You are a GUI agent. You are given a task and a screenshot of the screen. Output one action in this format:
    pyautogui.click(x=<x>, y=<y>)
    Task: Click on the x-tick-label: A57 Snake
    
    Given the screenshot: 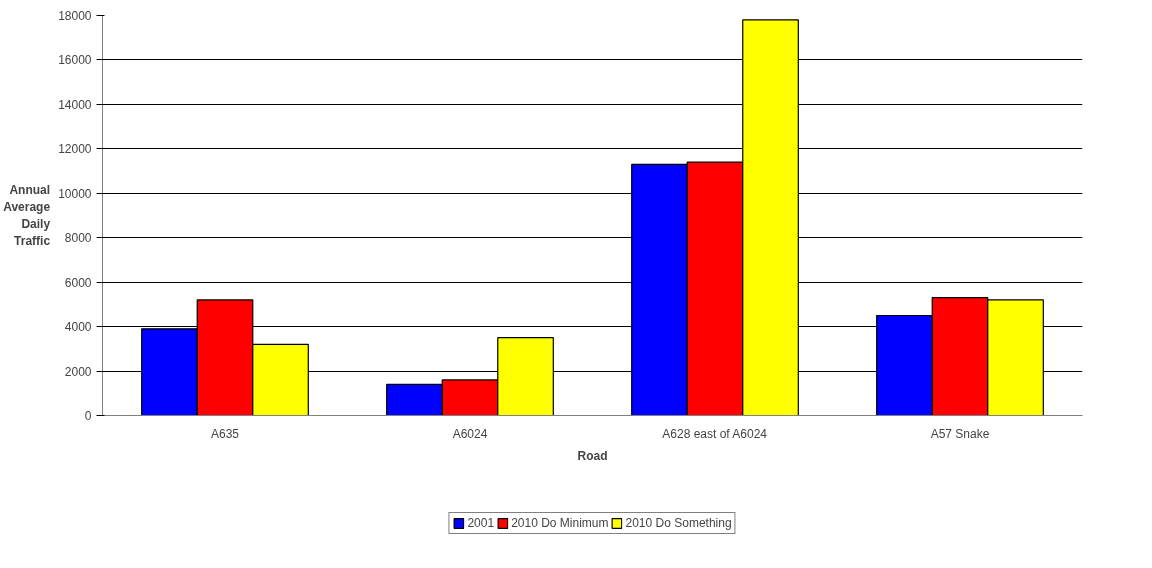 What is the action you would take?
    pyautogui.click(x=960, y=433)
    